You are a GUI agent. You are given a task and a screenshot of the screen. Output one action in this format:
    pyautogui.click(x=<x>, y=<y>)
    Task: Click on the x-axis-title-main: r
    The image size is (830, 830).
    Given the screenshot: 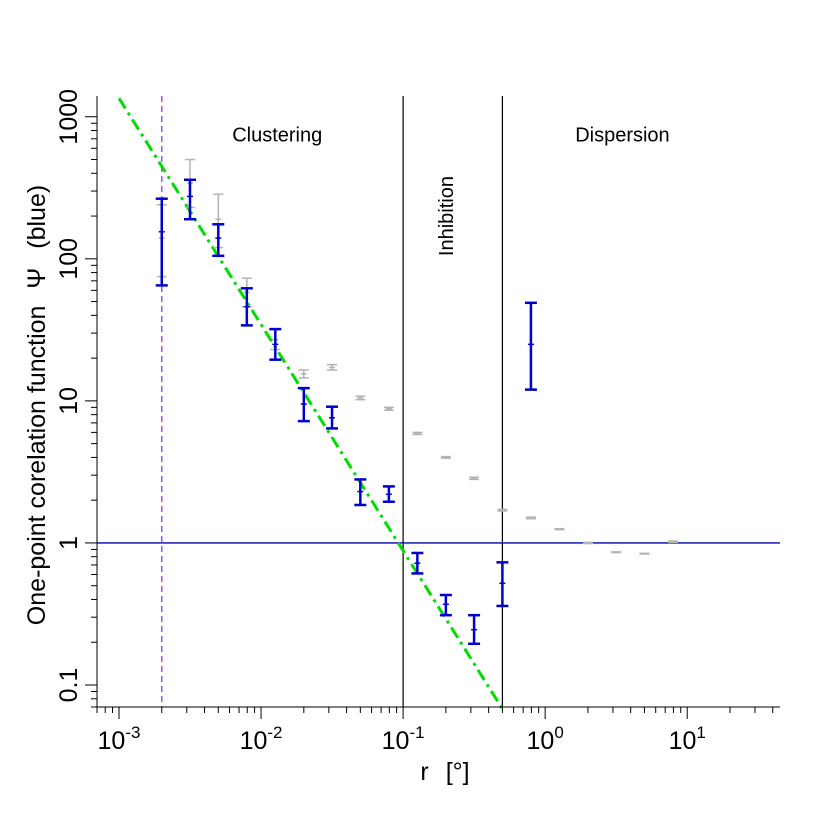 What is the action you would take?
    pyautogui.click(x=424, y=772)
    